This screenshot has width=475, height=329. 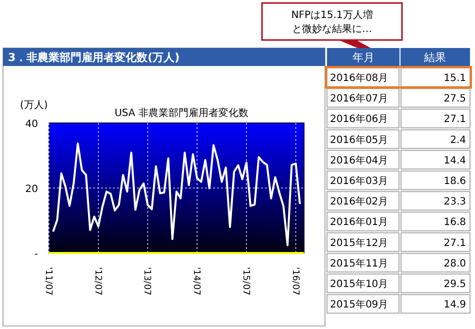 I want to click on y-tick-label: -, so click(x=36, y=254).